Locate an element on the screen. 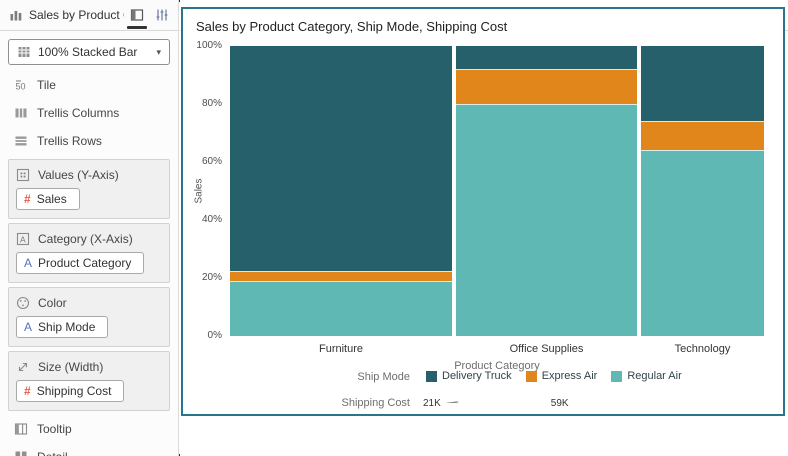  legend-item-express-air: Express Air is located at coordinates (561, 376).